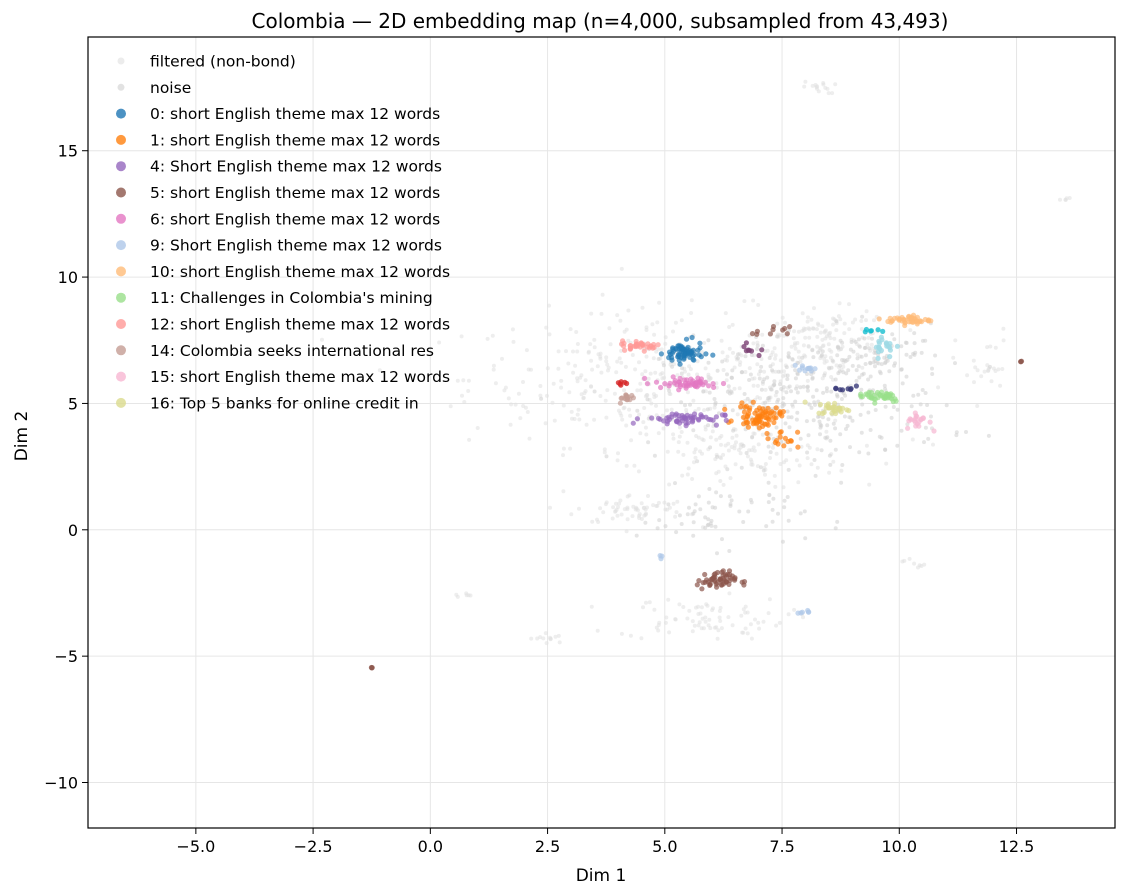  I want to click on legend-label: 14: Colombia seeks international res, so click(292, 351).